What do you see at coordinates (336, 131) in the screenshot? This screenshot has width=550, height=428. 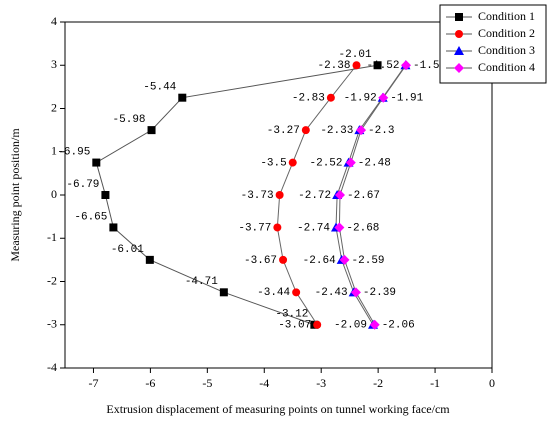 I see `data-label: -2.33` at bounding box center [336, 131].